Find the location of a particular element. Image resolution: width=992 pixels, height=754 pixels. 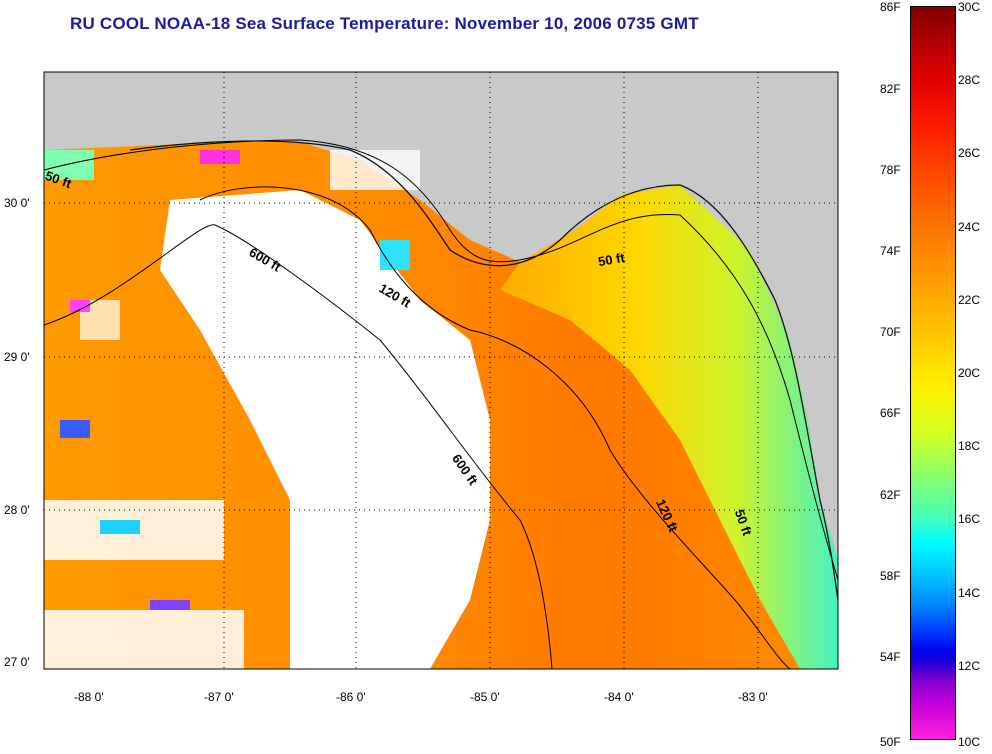

colorbar-c-20: 20C is located at coordinates (969, 373).